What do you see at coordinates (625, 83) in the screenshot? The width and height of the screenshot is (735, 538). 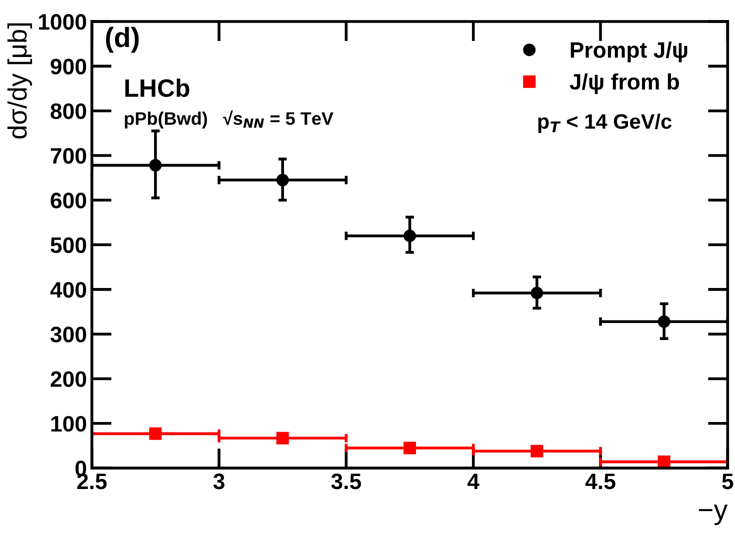 I see `legend-label: J/ψ from b` at bounding box center [625, 83].